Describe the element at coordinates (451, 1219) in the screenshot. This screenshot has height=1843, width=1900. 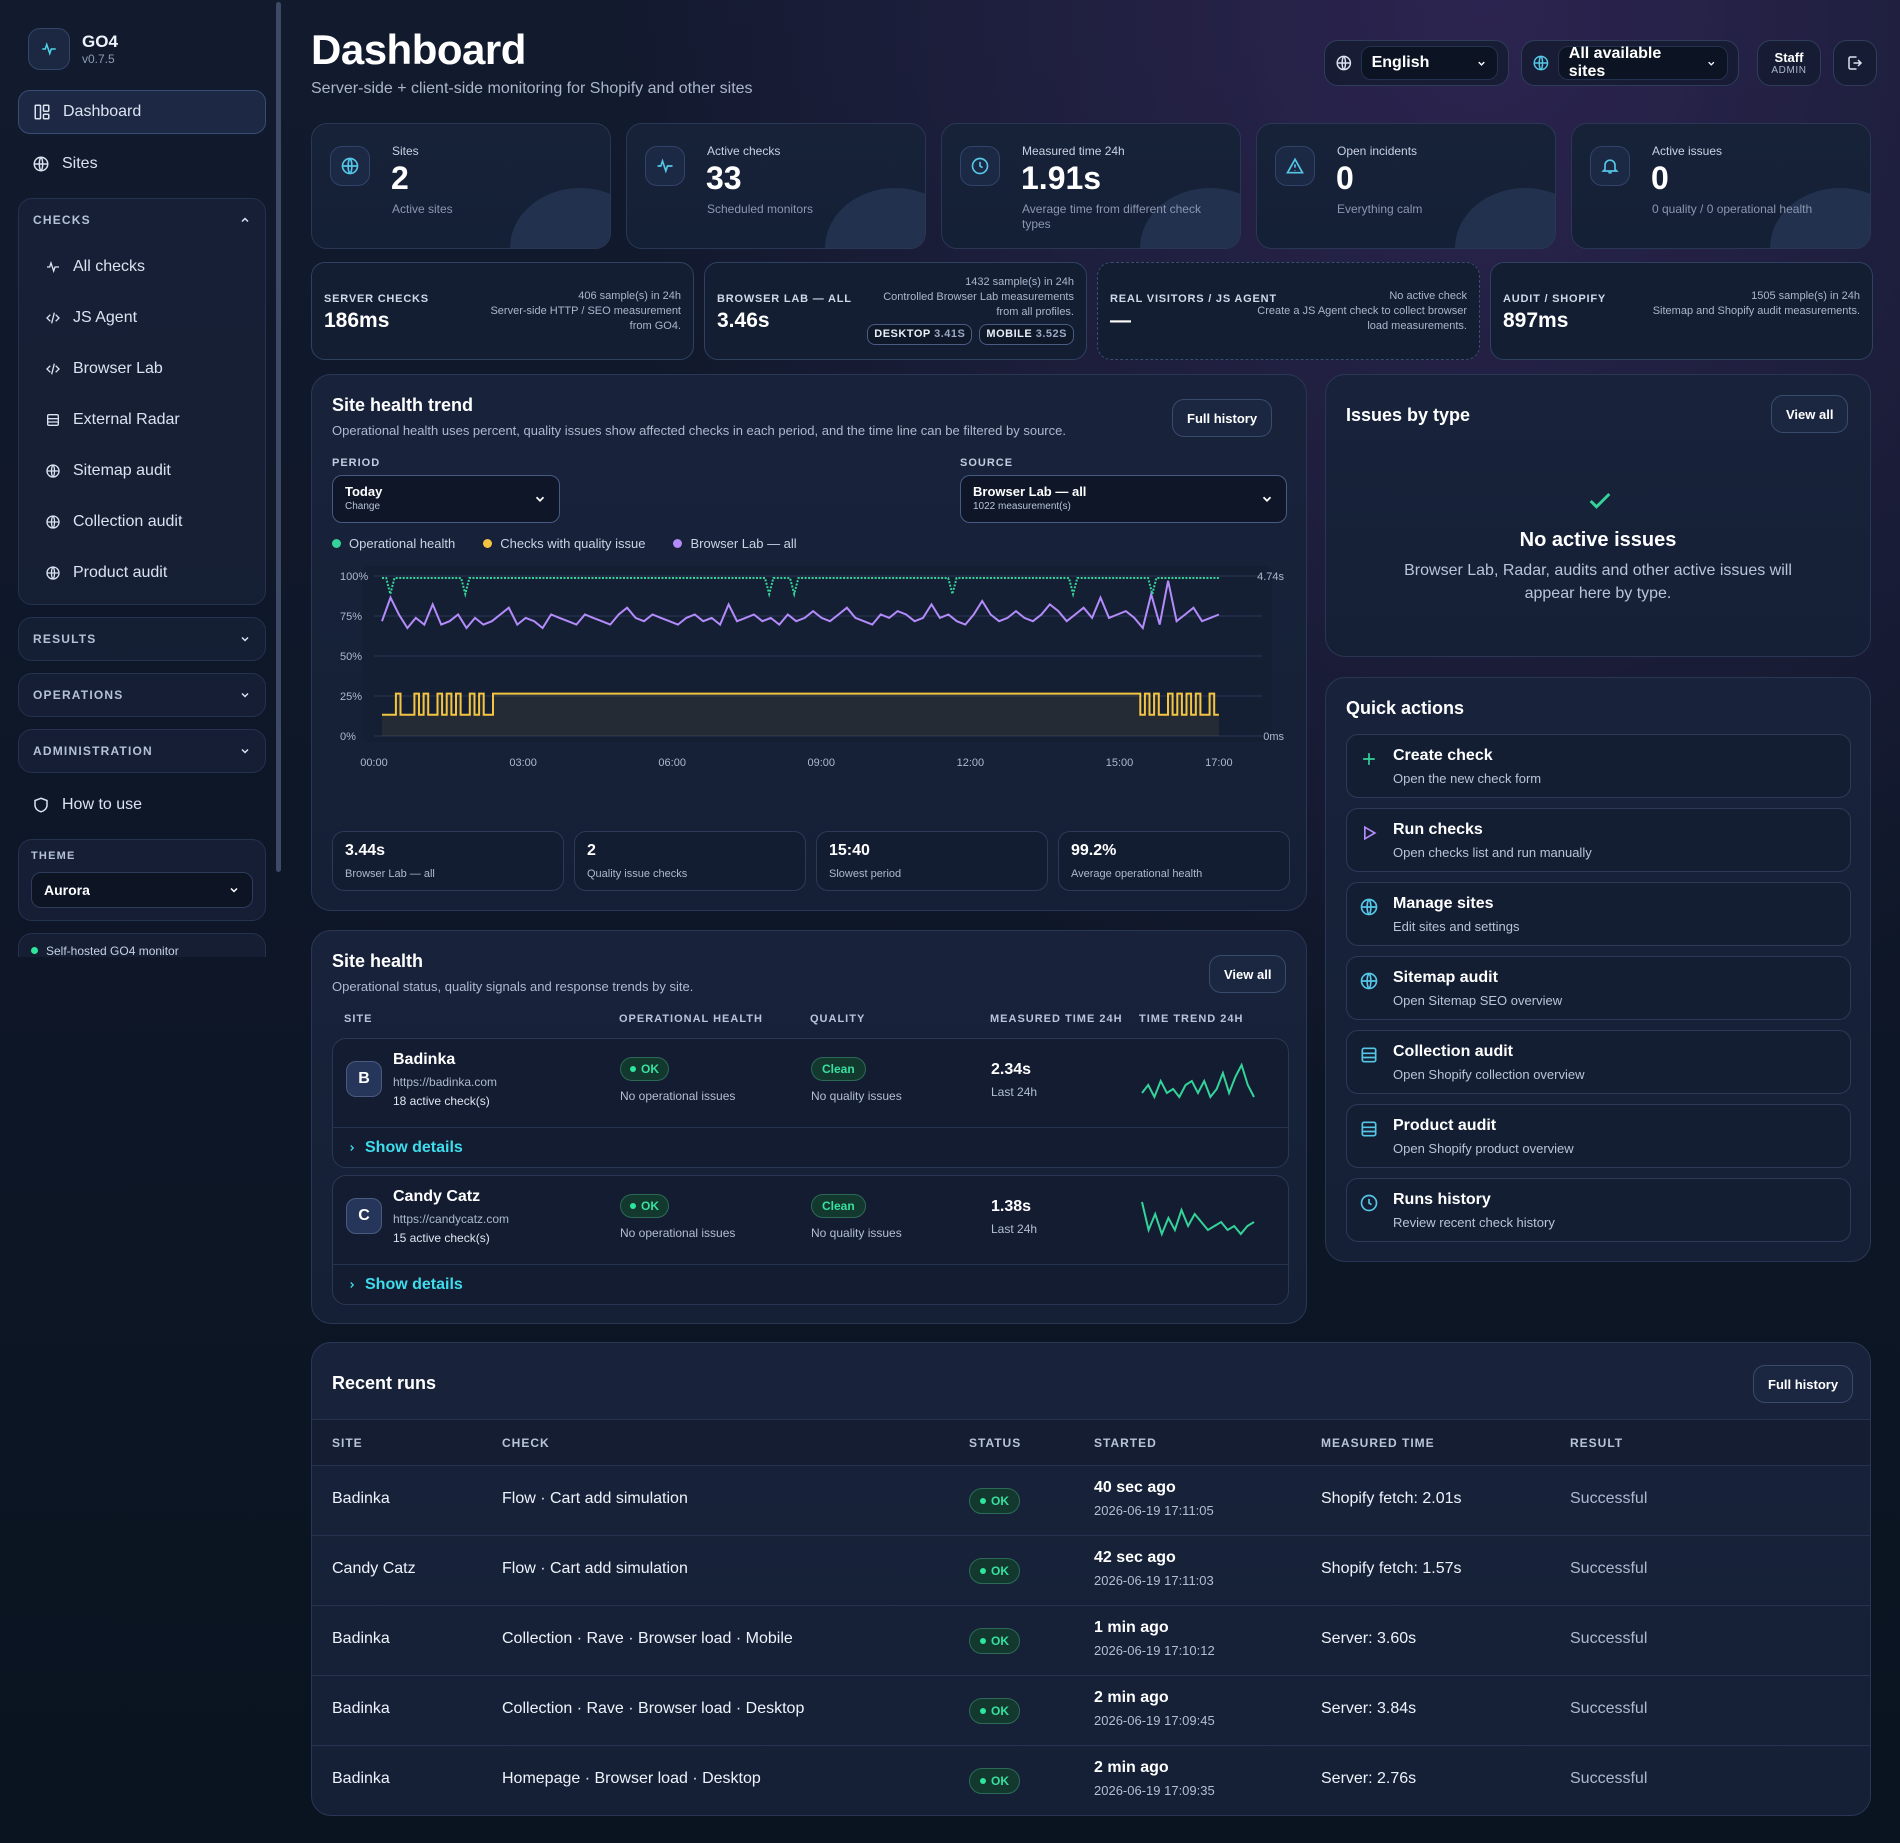
I see `site-url: https://candycatz.com` at that location.